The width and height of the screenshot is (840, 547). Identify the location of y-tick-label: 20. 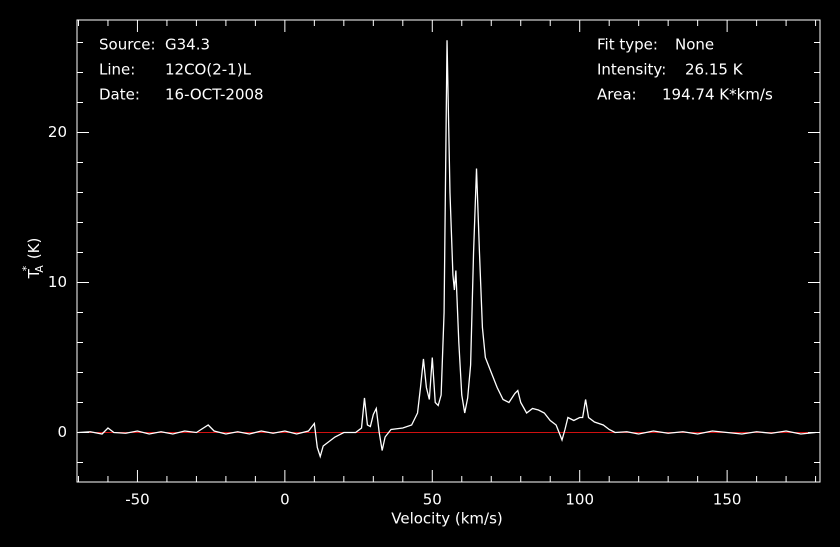
(57, 132).